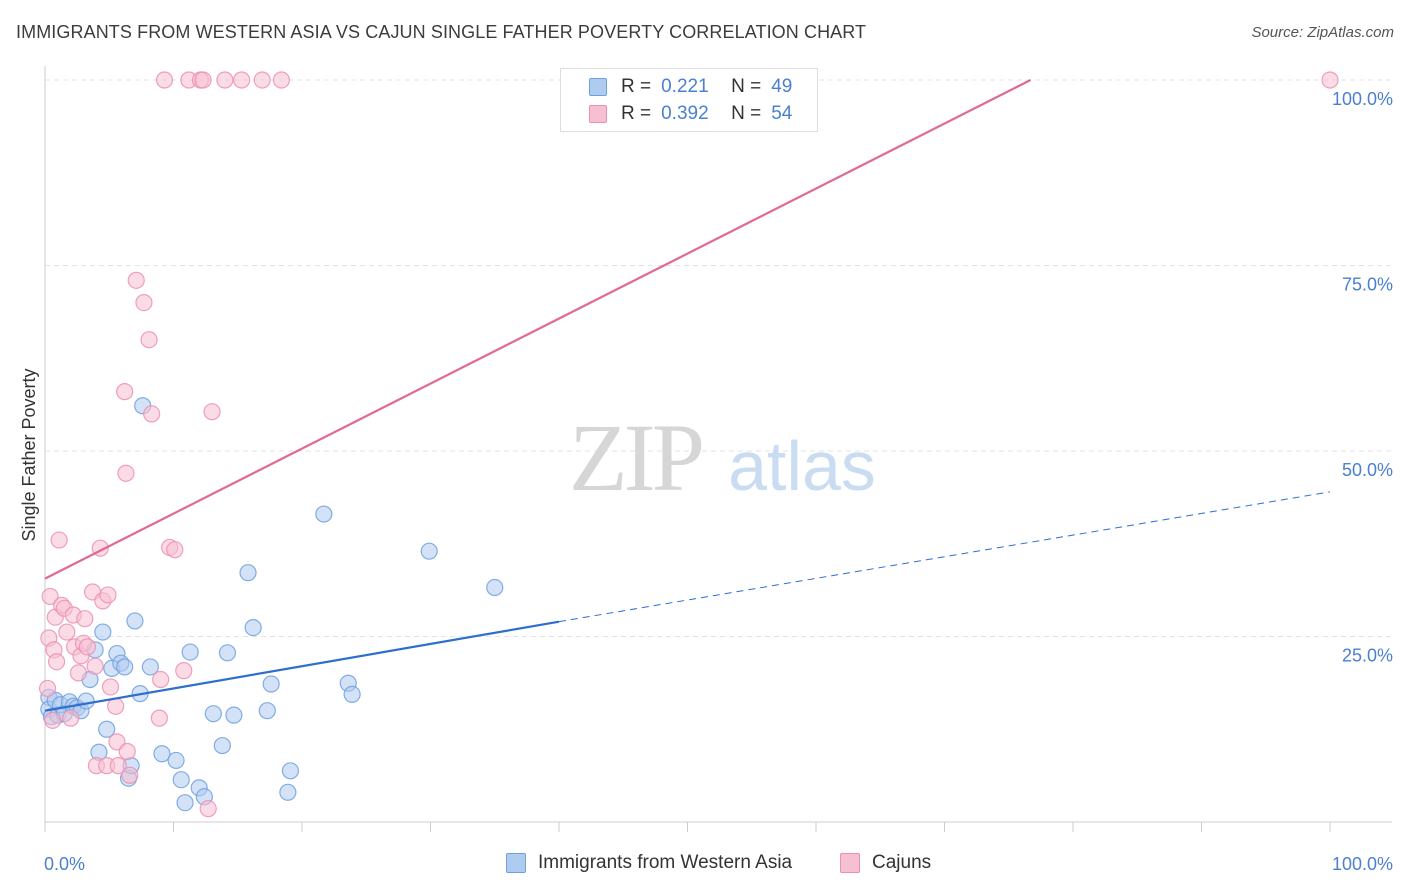 The image size is (1406, 892). What do you see at coordinates (64, 864) in the screenshot?
I see `x-tick-label: 0.0%` at bounding box center [64, 864].